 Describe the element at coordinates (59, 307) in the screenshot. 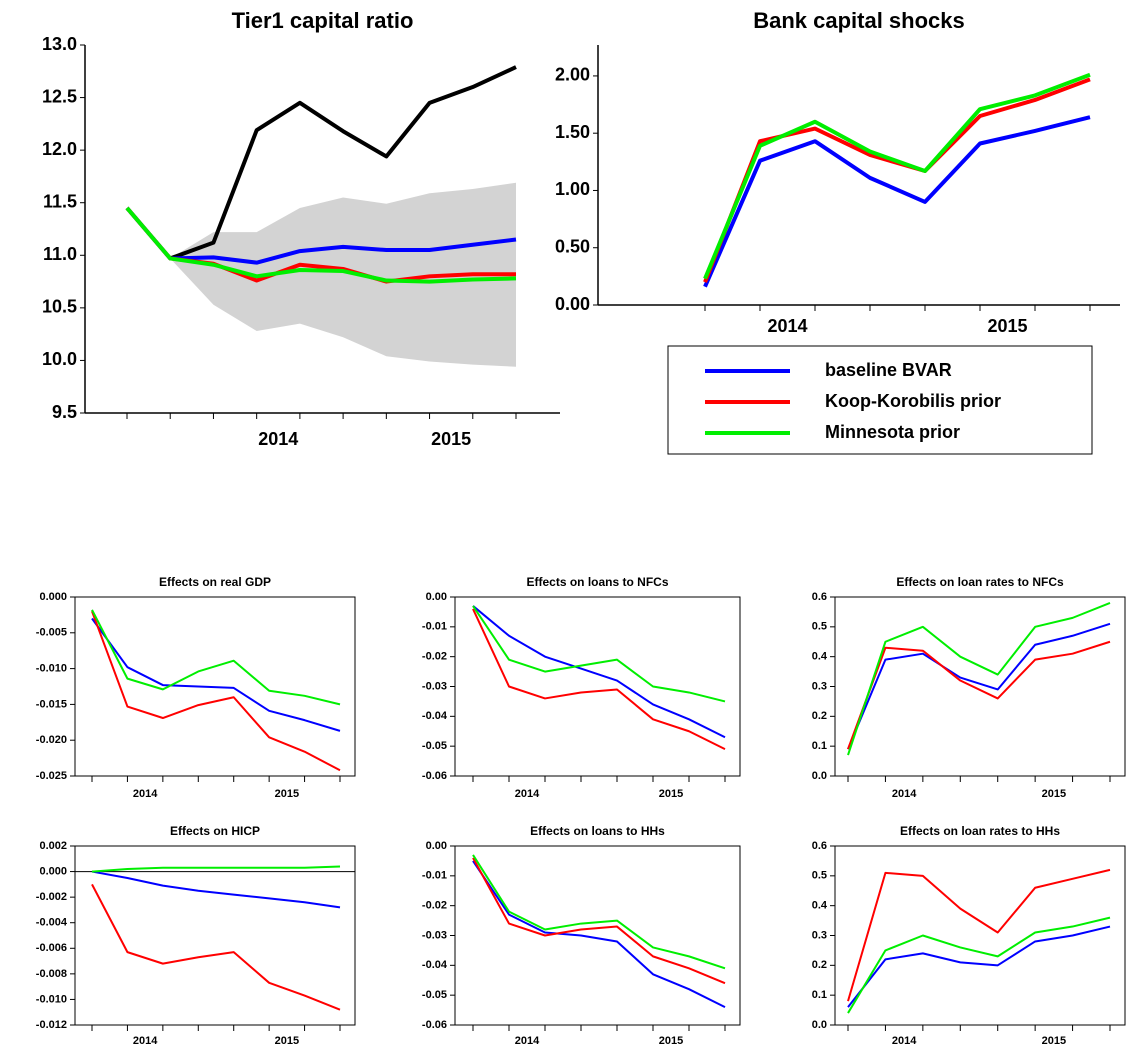

I see `y-tick-label: 10.5` at that location.